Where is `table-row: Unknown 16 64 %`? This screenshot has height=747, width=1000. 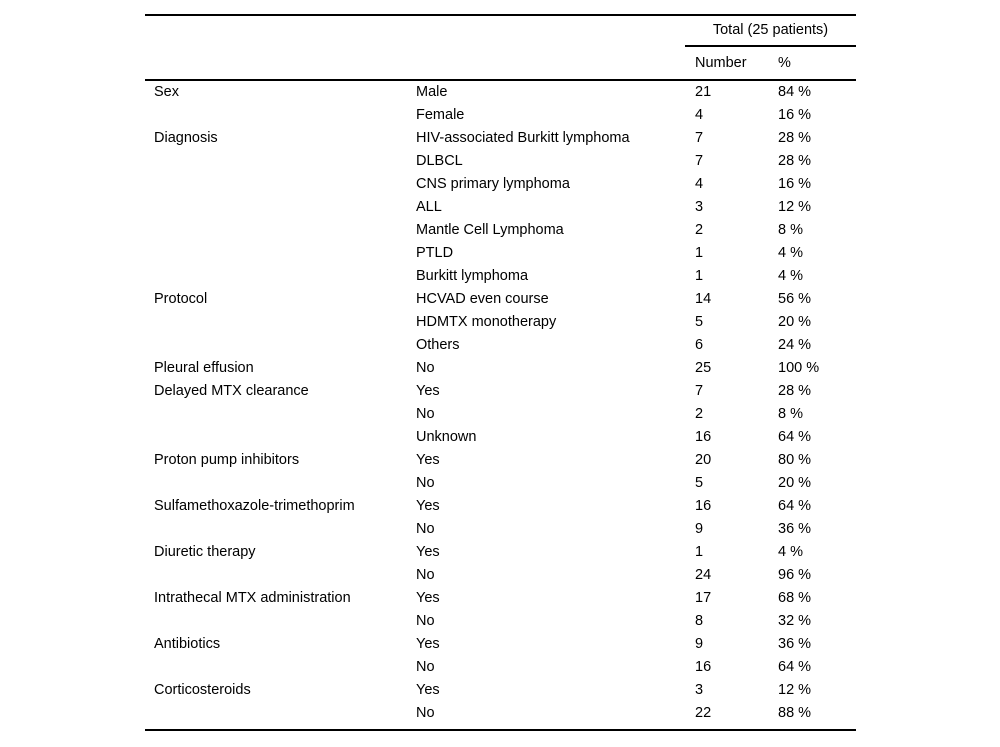
table-row: Unknown 16 64 % is located at coordinates (500, 437).